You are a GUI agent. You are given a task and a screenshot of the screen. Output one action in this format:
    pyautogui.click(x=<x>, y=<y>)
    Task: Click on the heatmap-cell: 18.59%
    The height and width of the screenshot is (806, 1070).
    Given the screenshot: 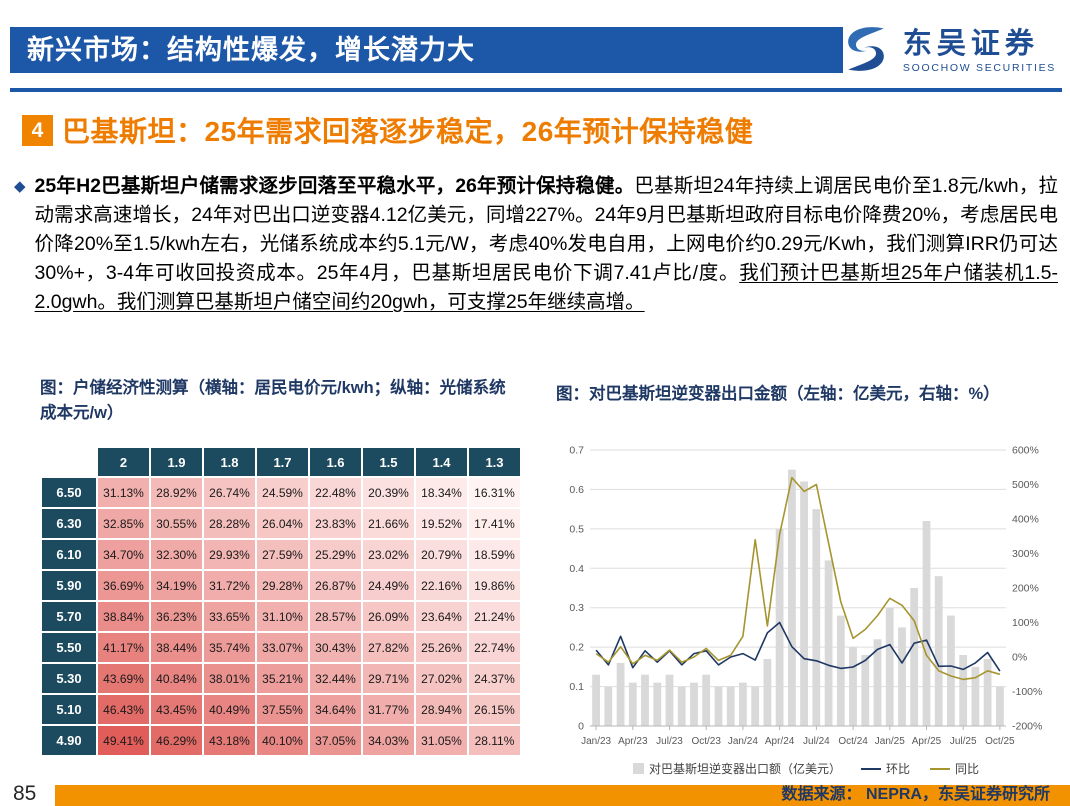 What is the action you would take?
    pyautogui.click(x=494, y=554)
    